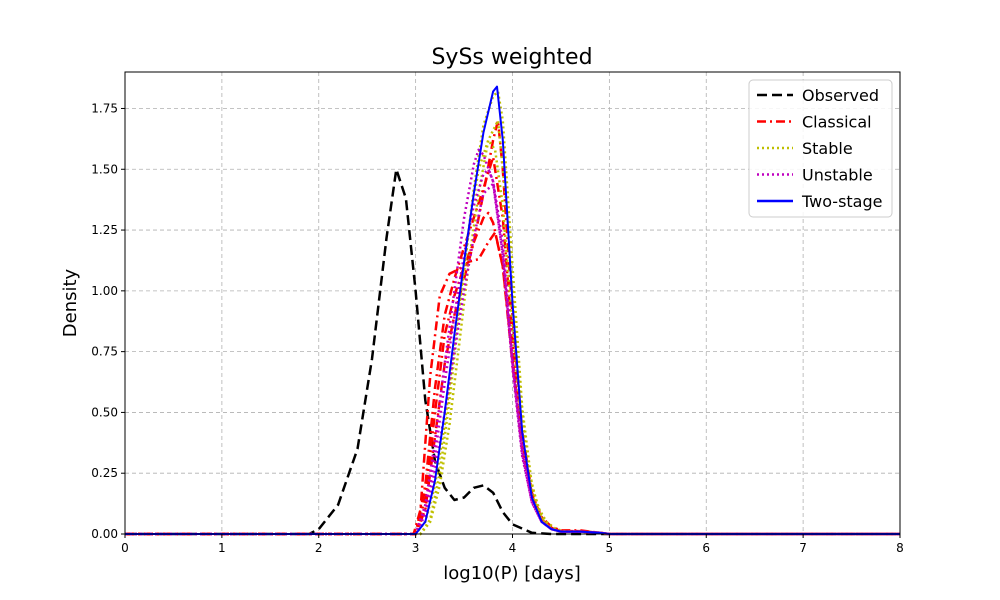  What do you see at coordinates (104, 230) in the screenshot?
I see `y-tick-label: 1.25` at bounding box center [104, 230].